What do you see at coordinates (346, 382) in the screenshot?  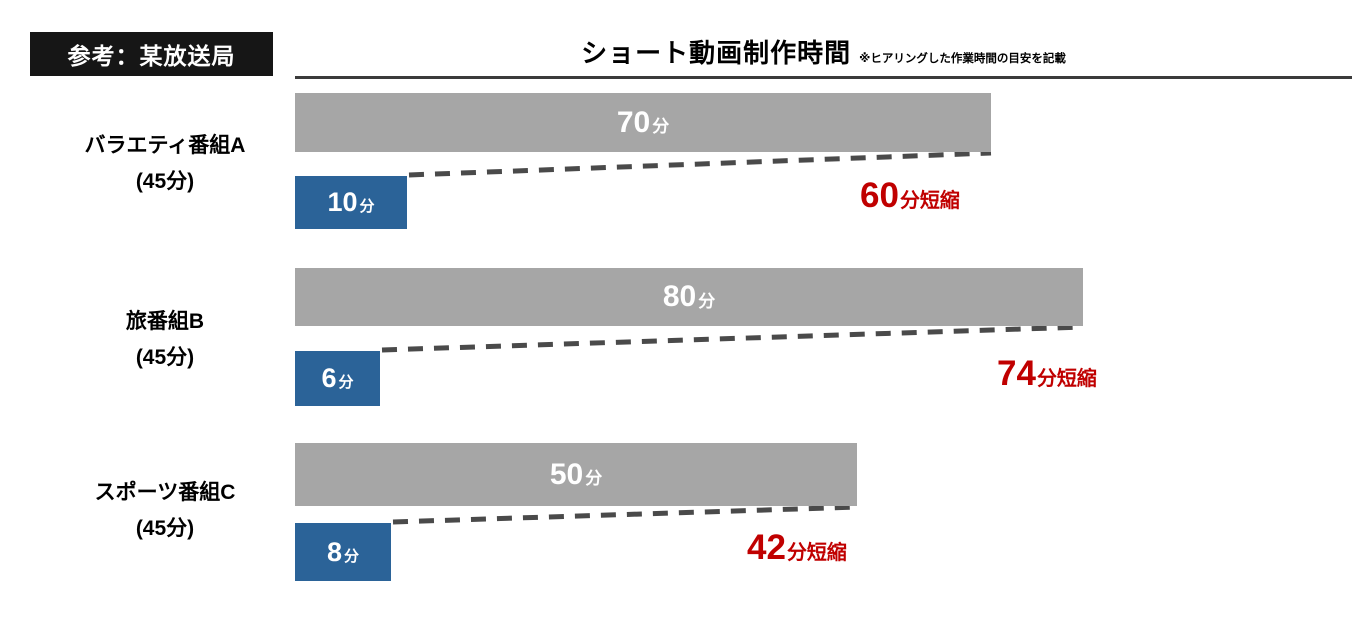 I see `row2-after-unit: 分` at bounding box center [346, 382].